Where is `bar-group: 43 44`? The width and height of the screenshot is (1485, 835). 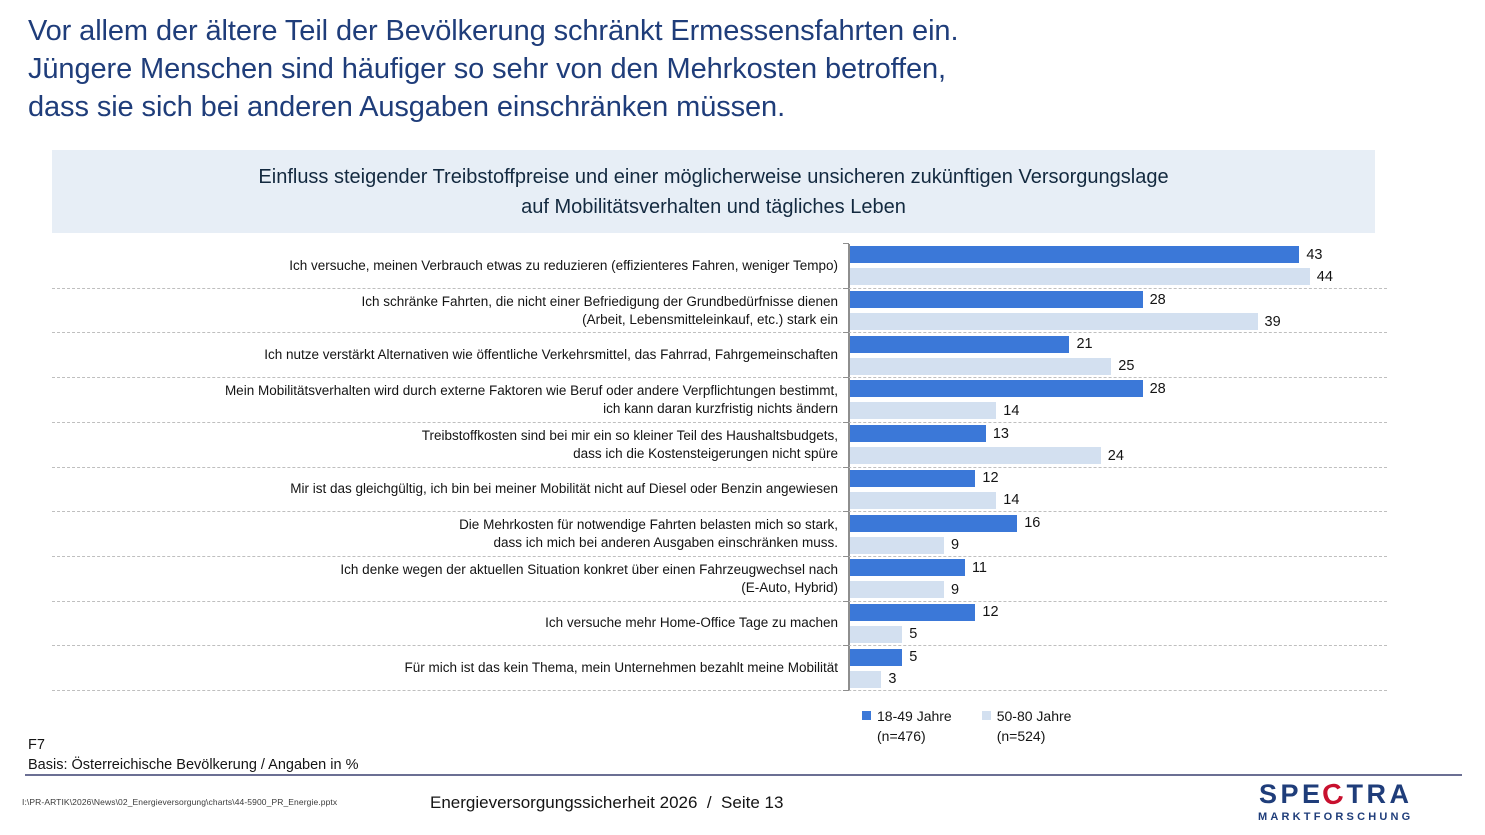
bar-group: 43 44 is located at coordinates (1115, 265).